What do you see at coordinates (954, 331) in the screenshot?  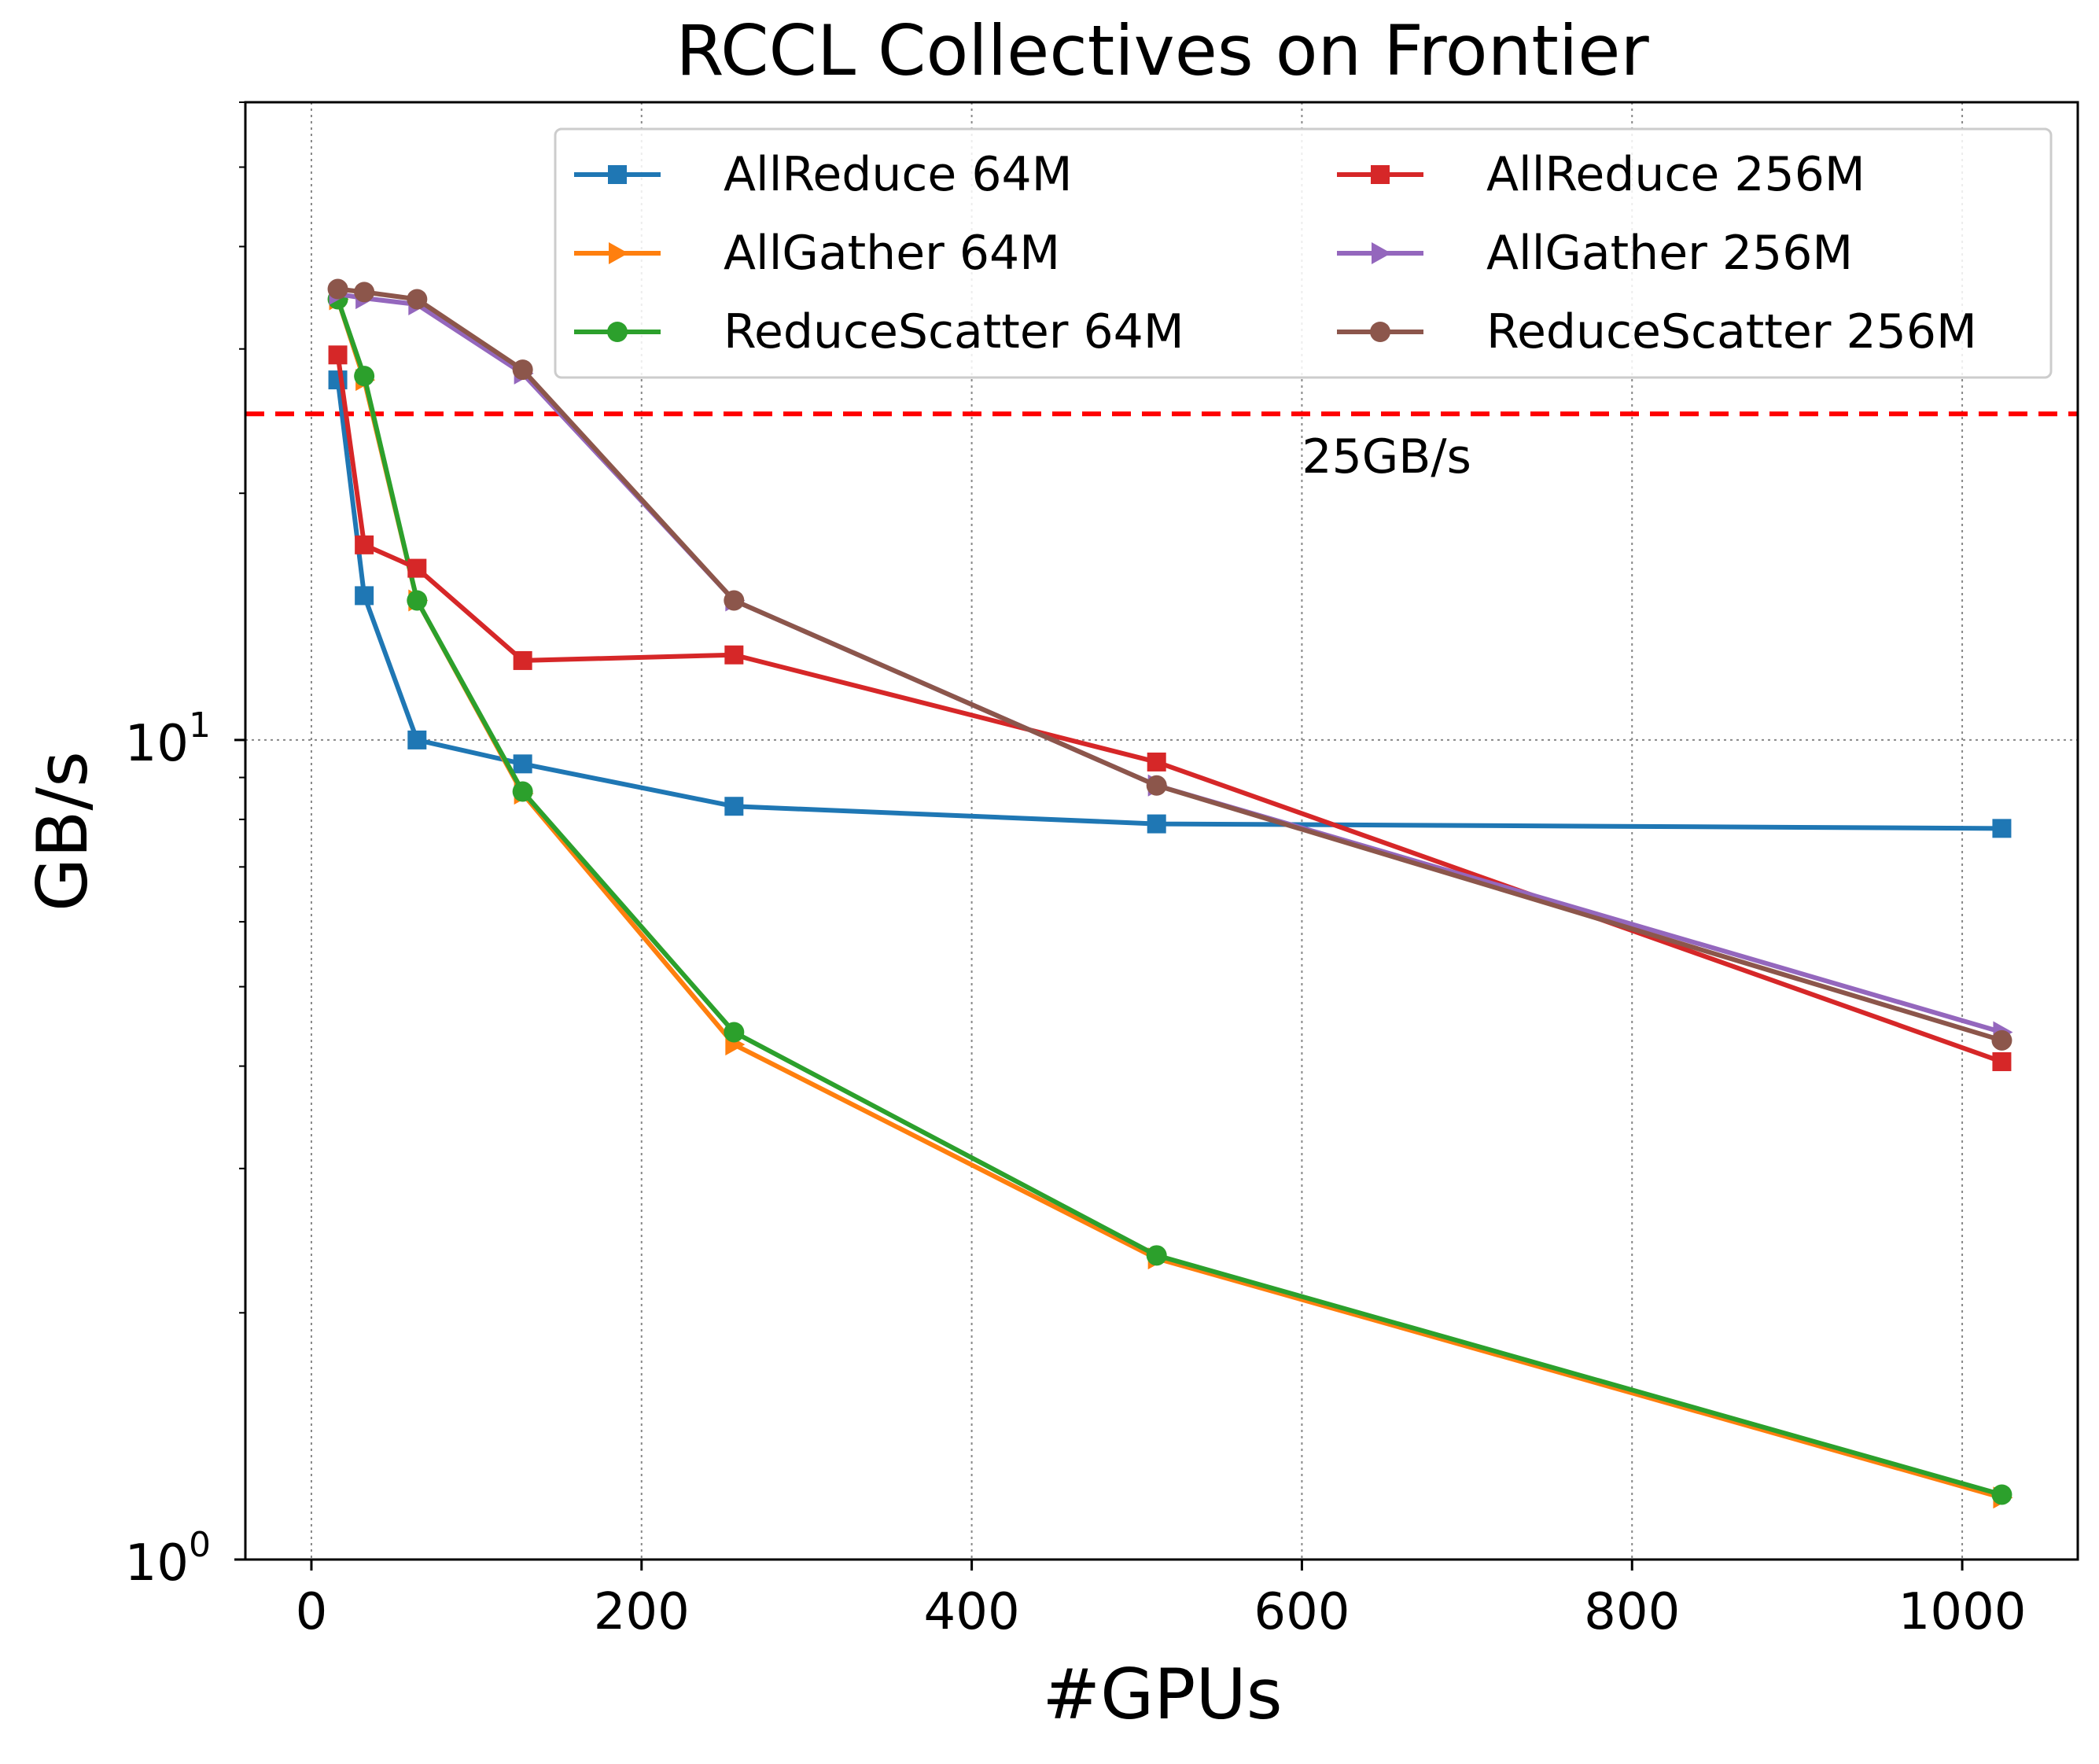 I see `legend-label: ReduceScatter 64M` at bounding box center [954, 331].